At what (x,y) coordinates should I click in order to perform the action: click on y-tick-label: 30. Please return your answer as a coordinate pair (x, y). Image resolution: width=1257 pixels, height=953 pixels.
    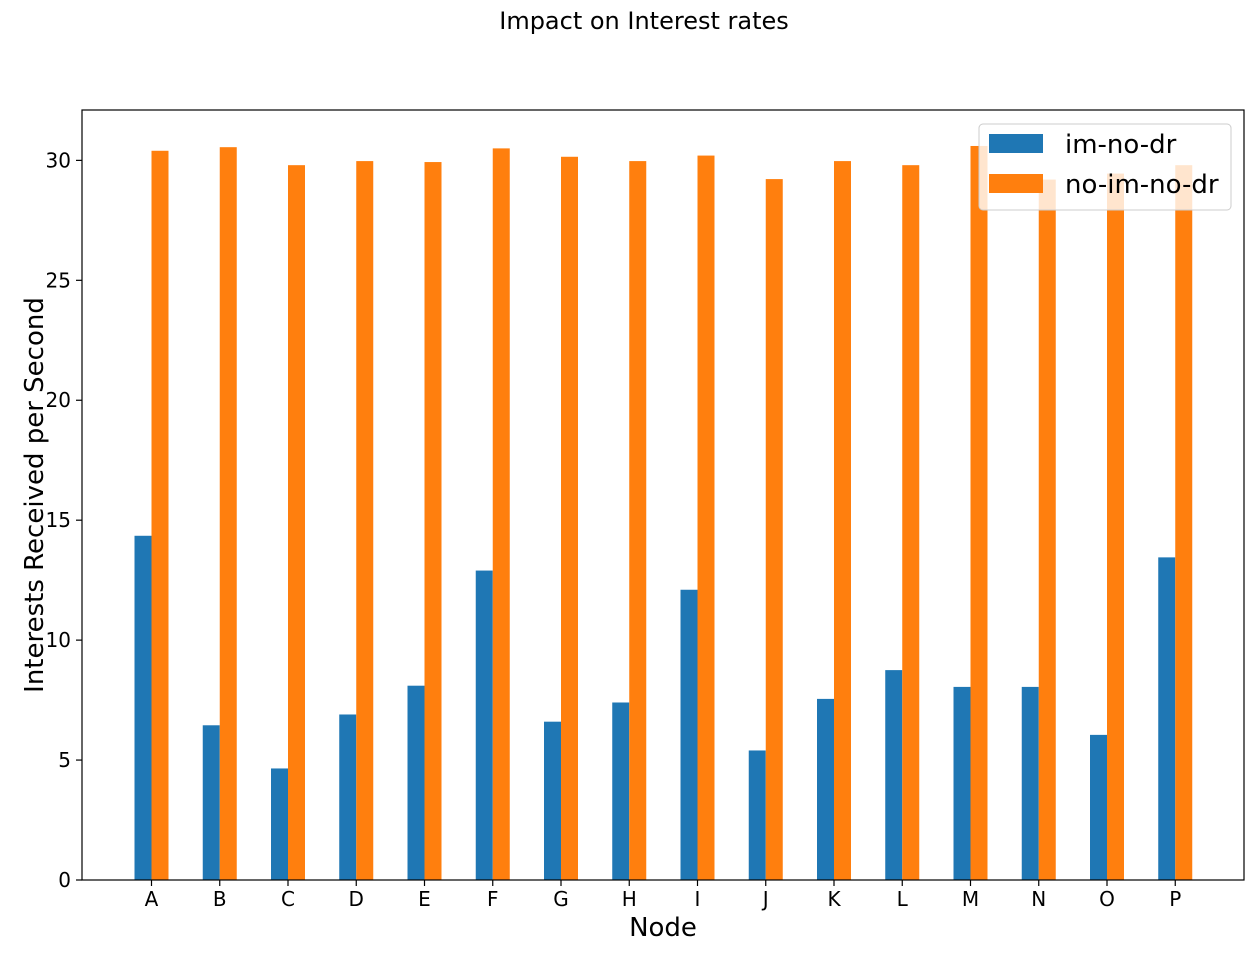
    Looking at the image, I should click on (58, 160).